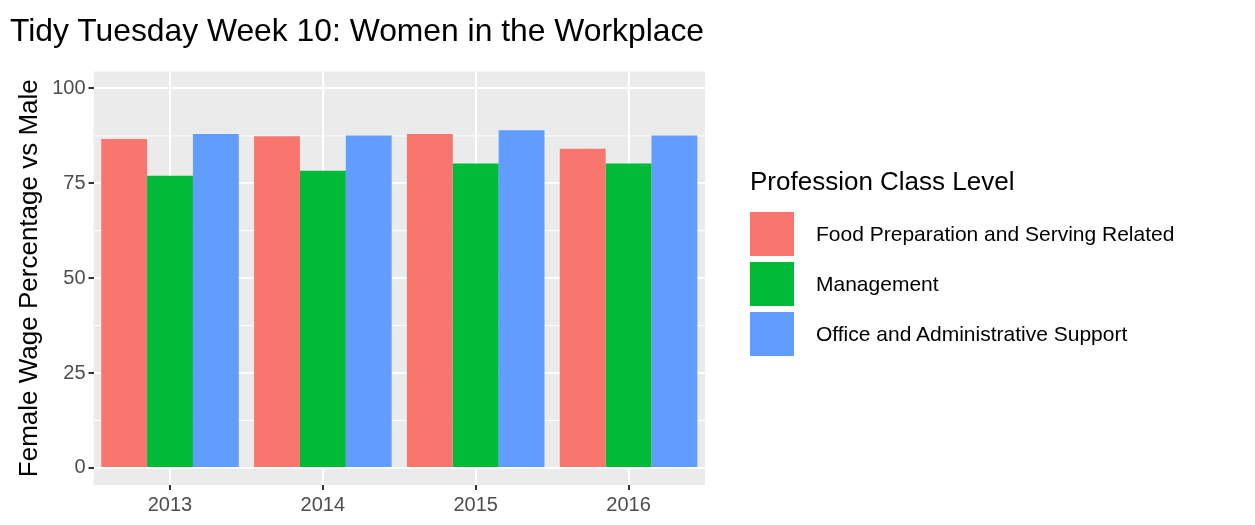 This screenshot has height=525, width=1255. What do you see at coordinates (74, 276) in the screenshot?
I see `y-tick-label: 50` at bounding box center [74, 276].